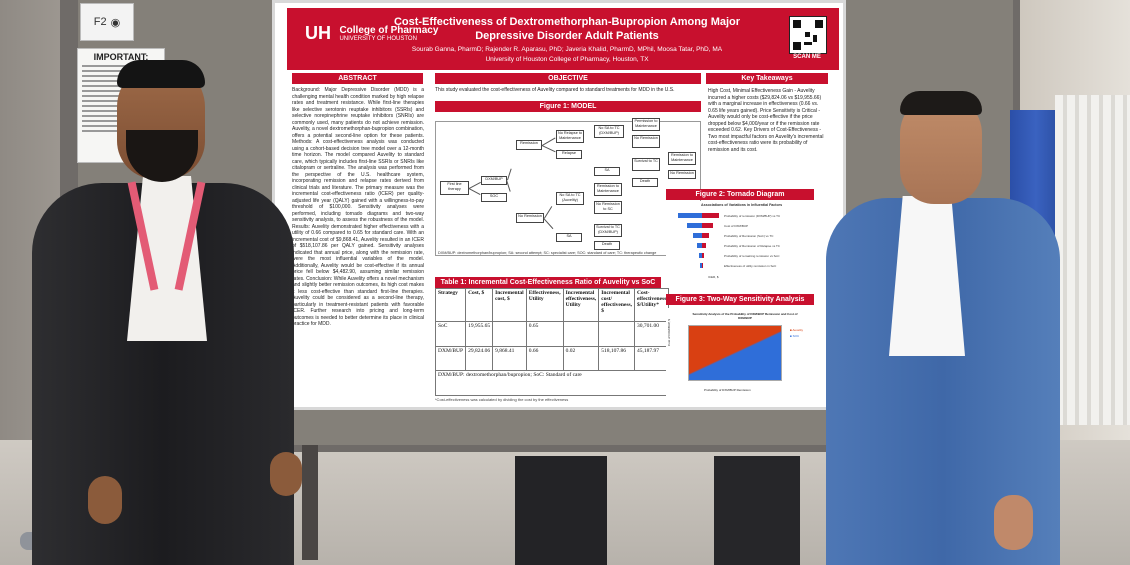  I want to click on node-soc: SOC, so click(494, 197).